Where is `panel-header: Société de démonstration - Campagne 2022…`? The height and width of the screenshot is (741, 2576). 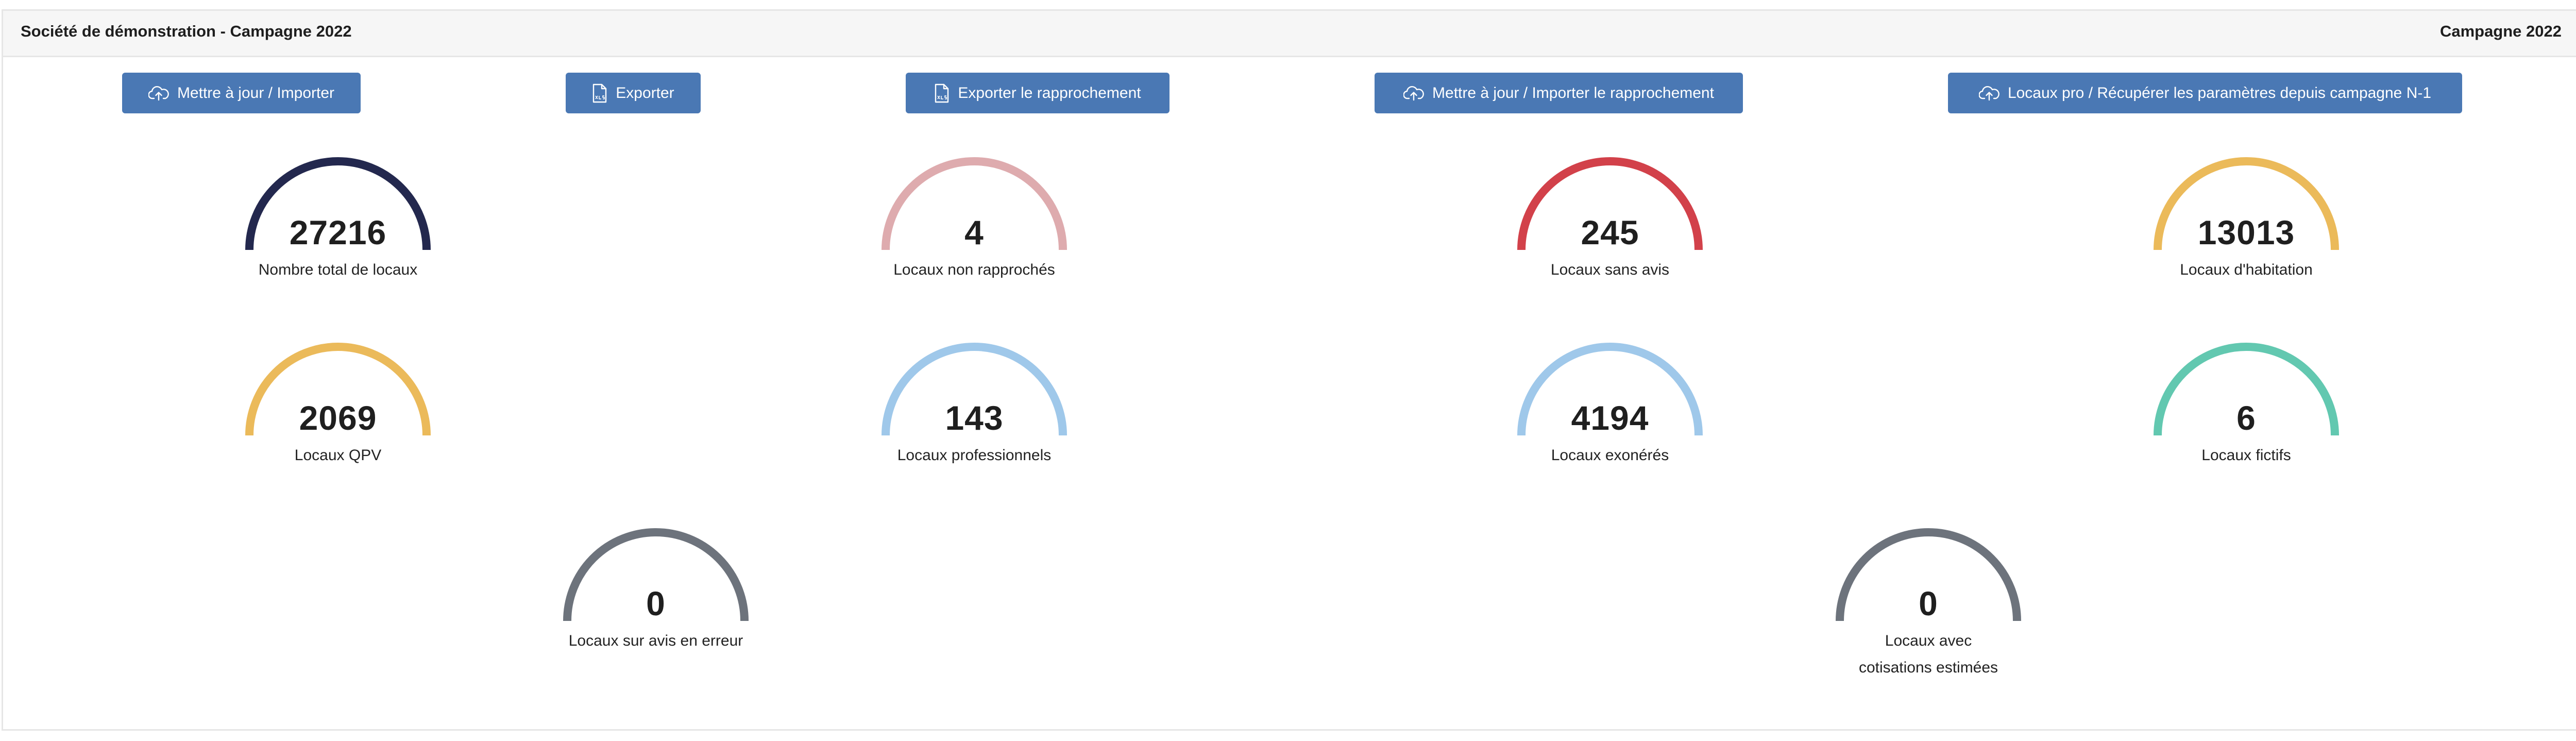
panel-header: Société de démonstration - Campagne 2022… is located at coordinates (1289, 34).